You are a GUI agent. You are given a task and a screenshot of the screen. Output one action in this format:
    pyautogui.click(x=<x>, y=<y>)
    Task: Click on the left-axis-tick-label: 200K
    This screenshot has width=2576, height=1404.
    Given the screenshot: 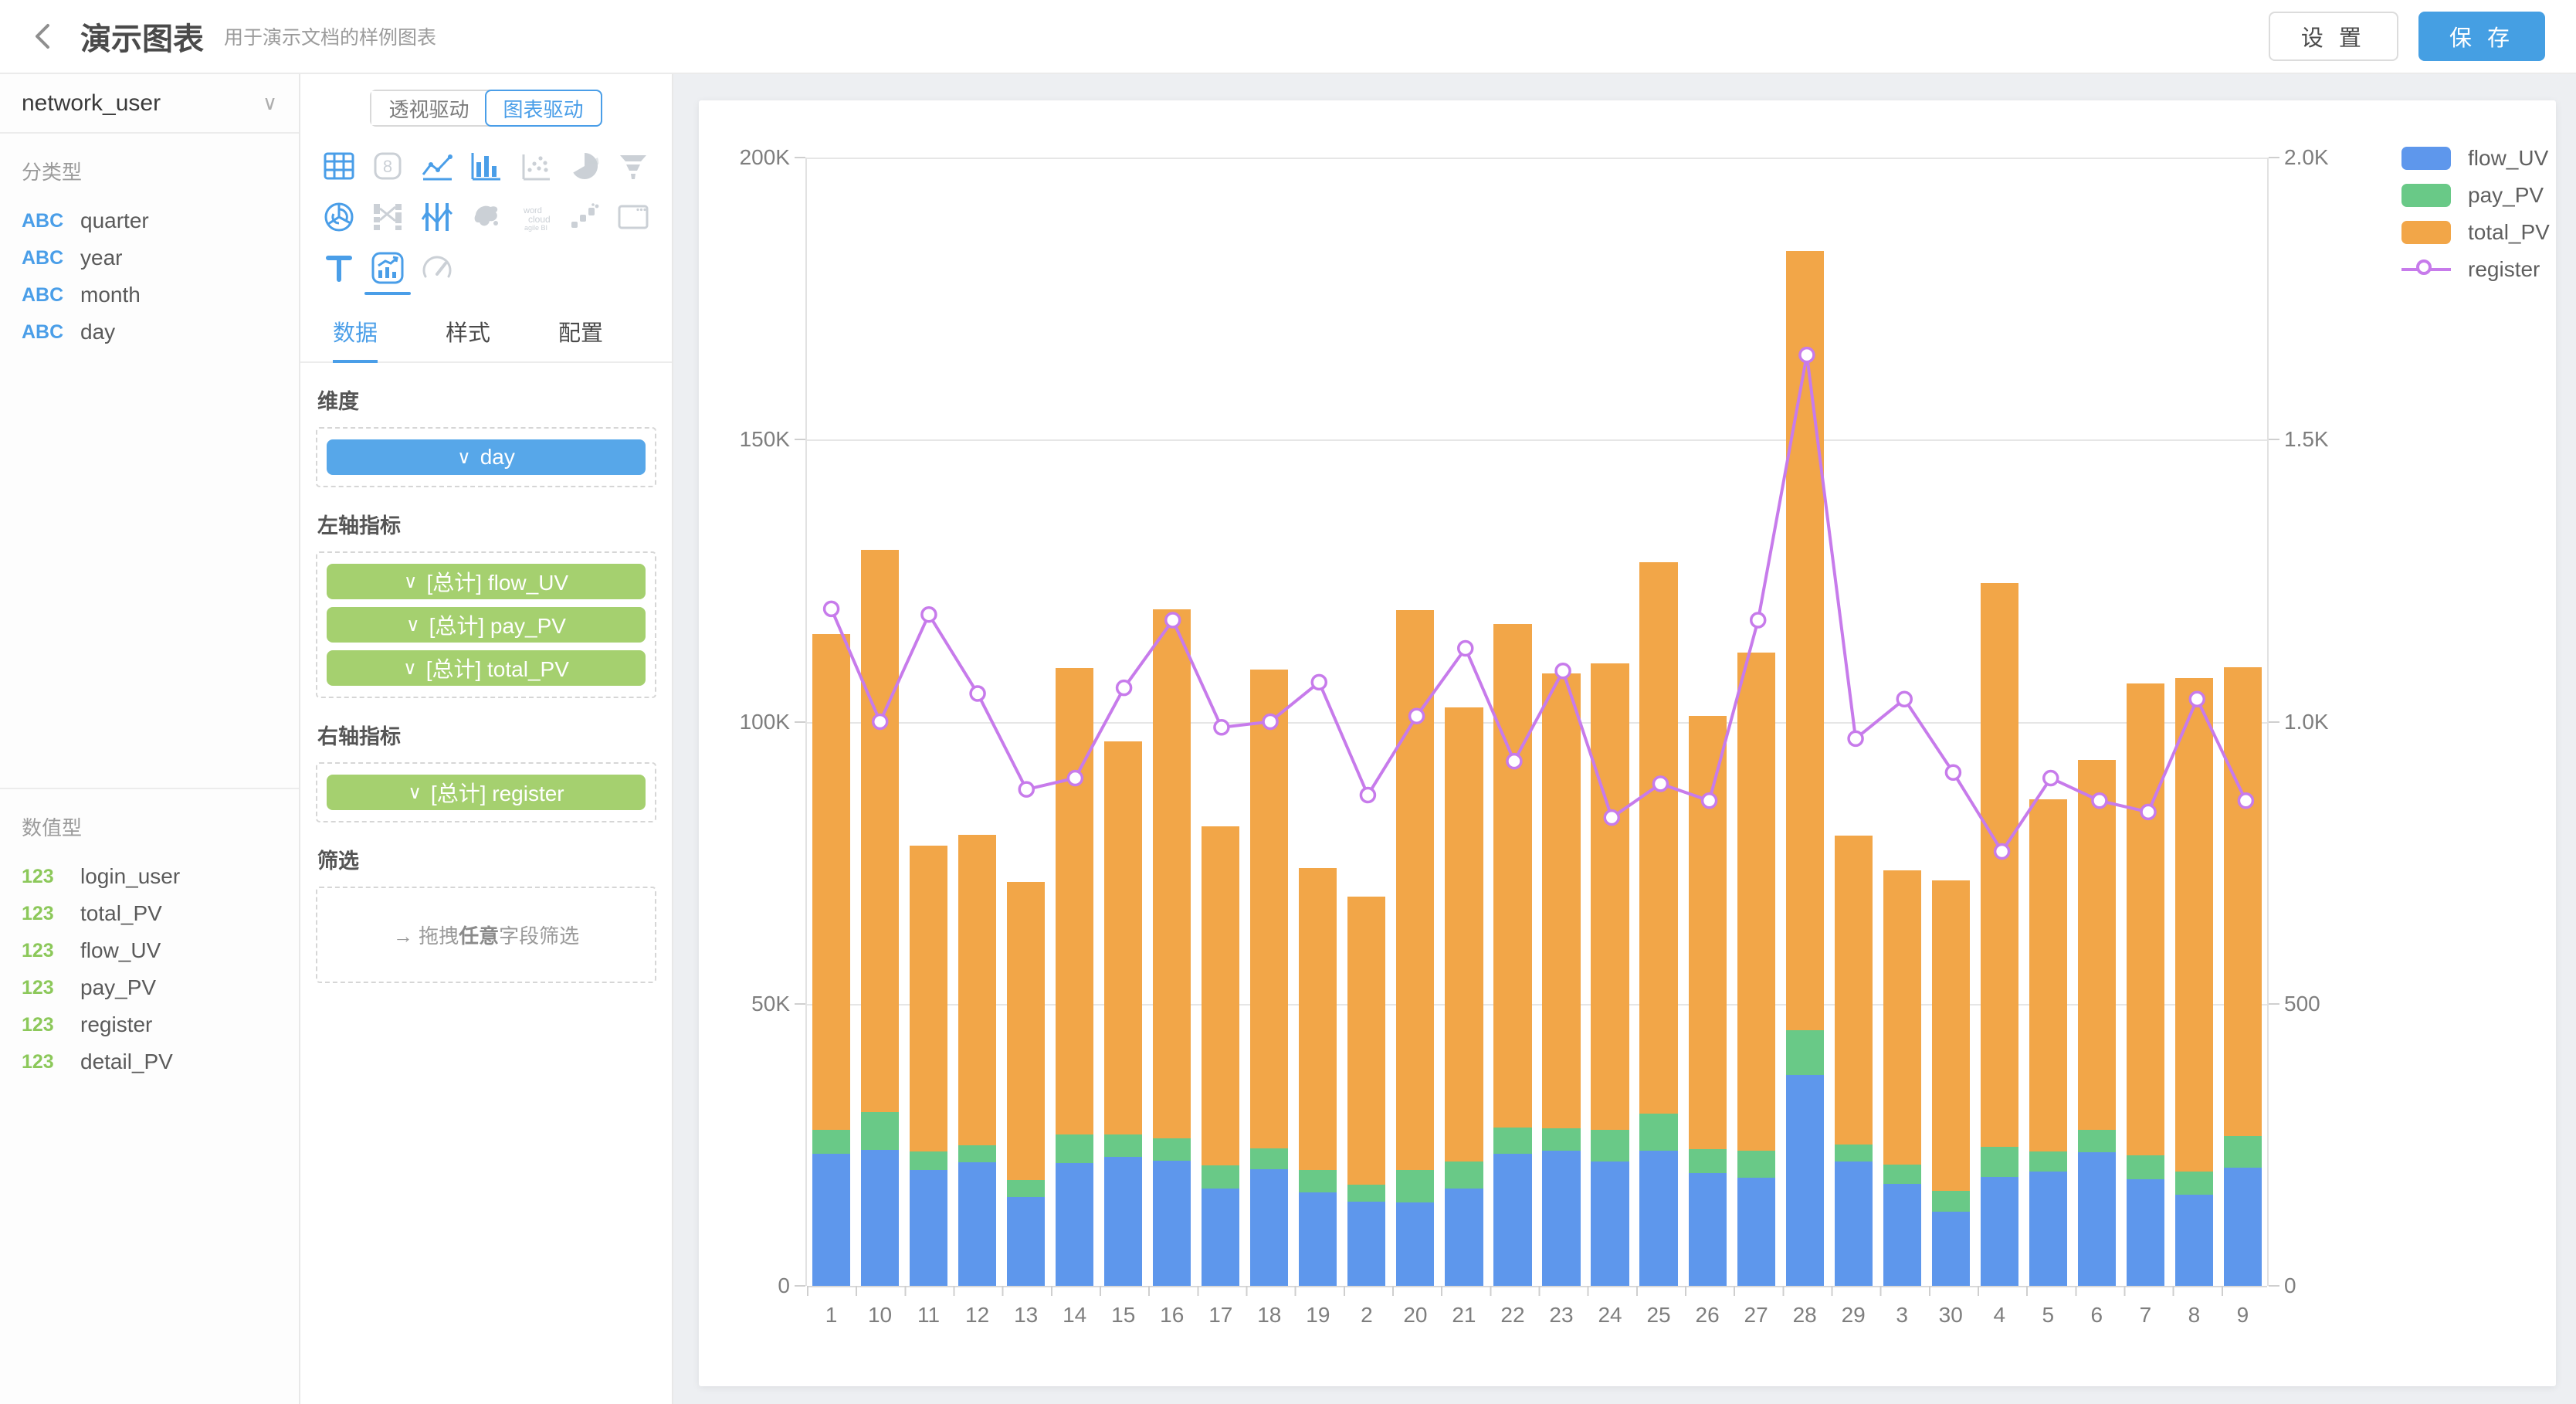 What is the action you would take?
    pyautogui.click(x=764, y=157)
    